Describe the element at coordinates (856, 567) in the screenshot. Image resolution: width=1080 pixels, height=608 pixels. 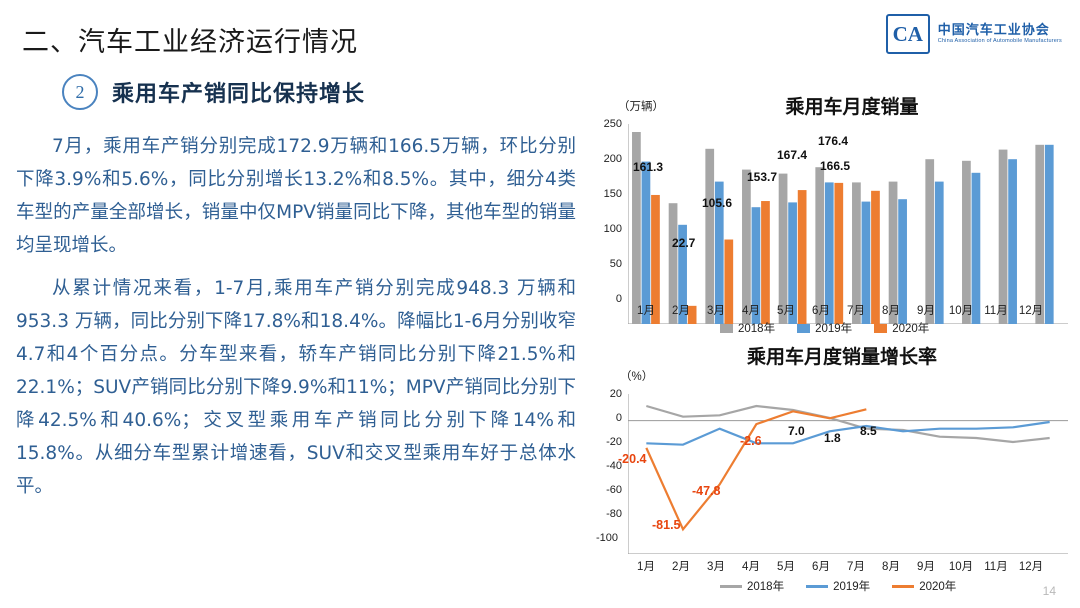
I see `chart2-xtick-7: 7月` at that location.